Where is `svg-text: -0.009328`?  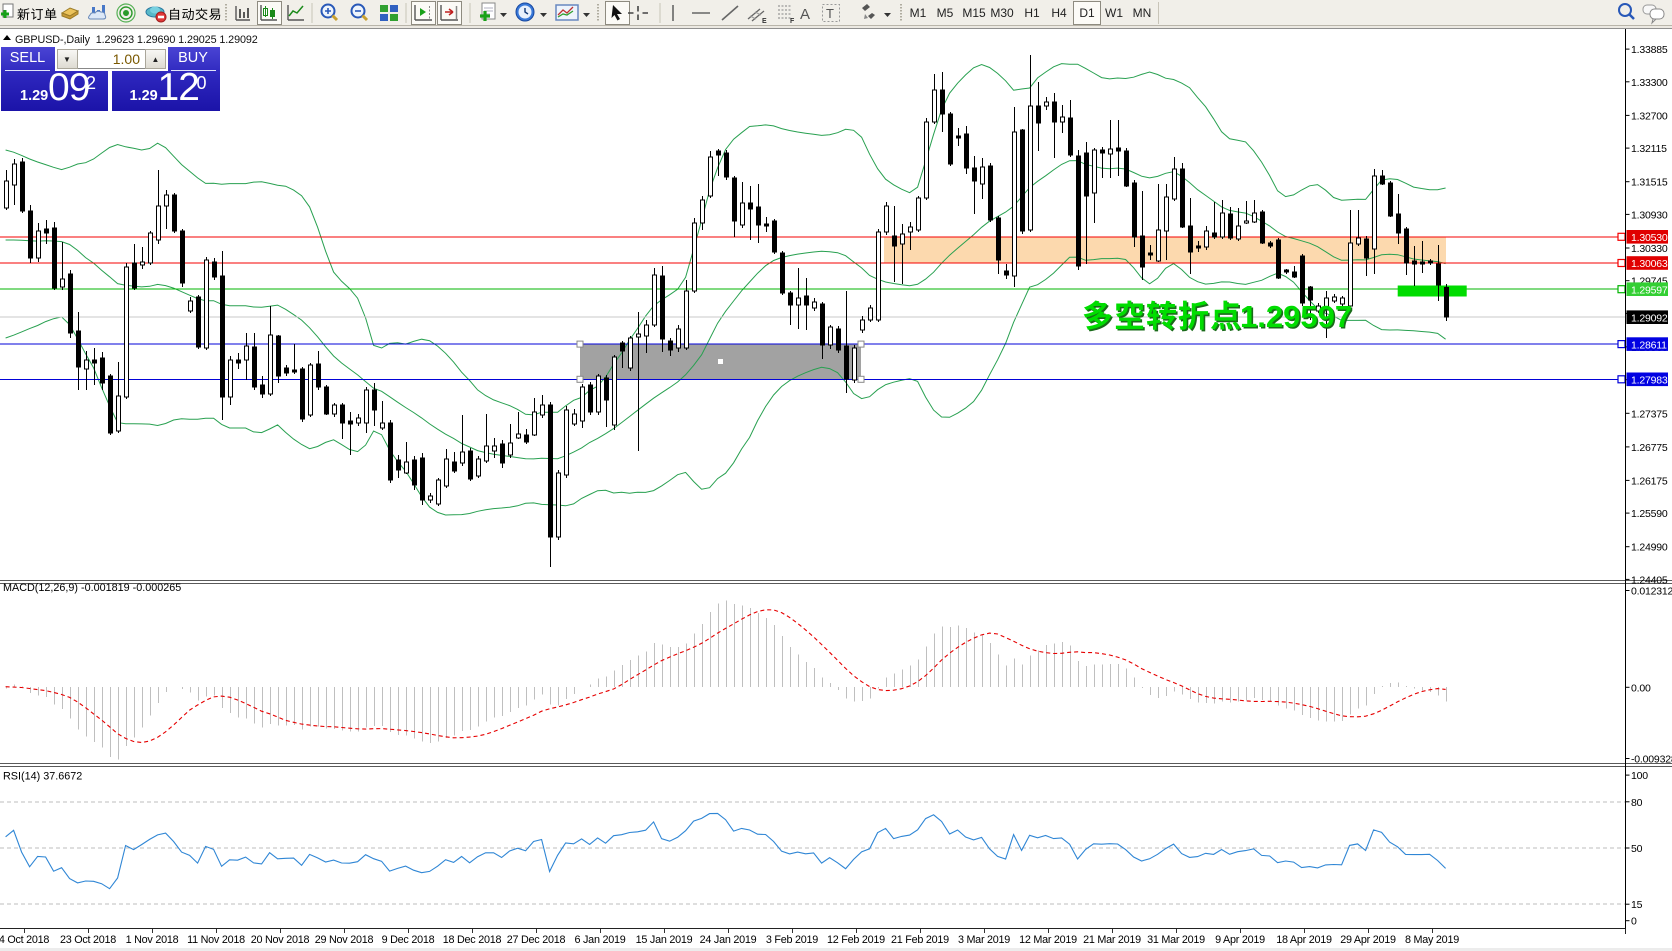
svg-text: -0.009328 is located at coordinates (1651, 760).